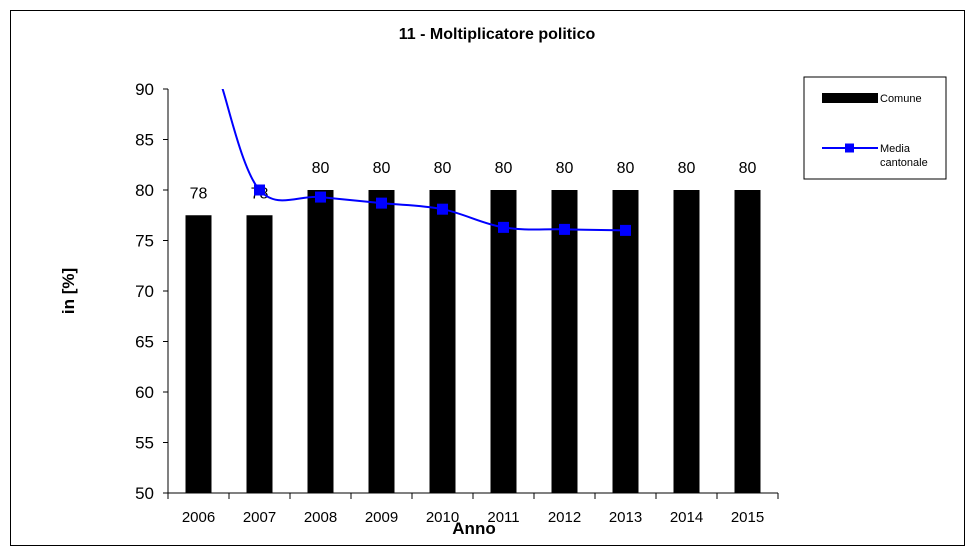 This screenshot has height=559, width=977. What do you see at coordinates (904, 163) in the screenshot?
I see `legend-label-media-2: cantonale` at bounding box center [904, 163].